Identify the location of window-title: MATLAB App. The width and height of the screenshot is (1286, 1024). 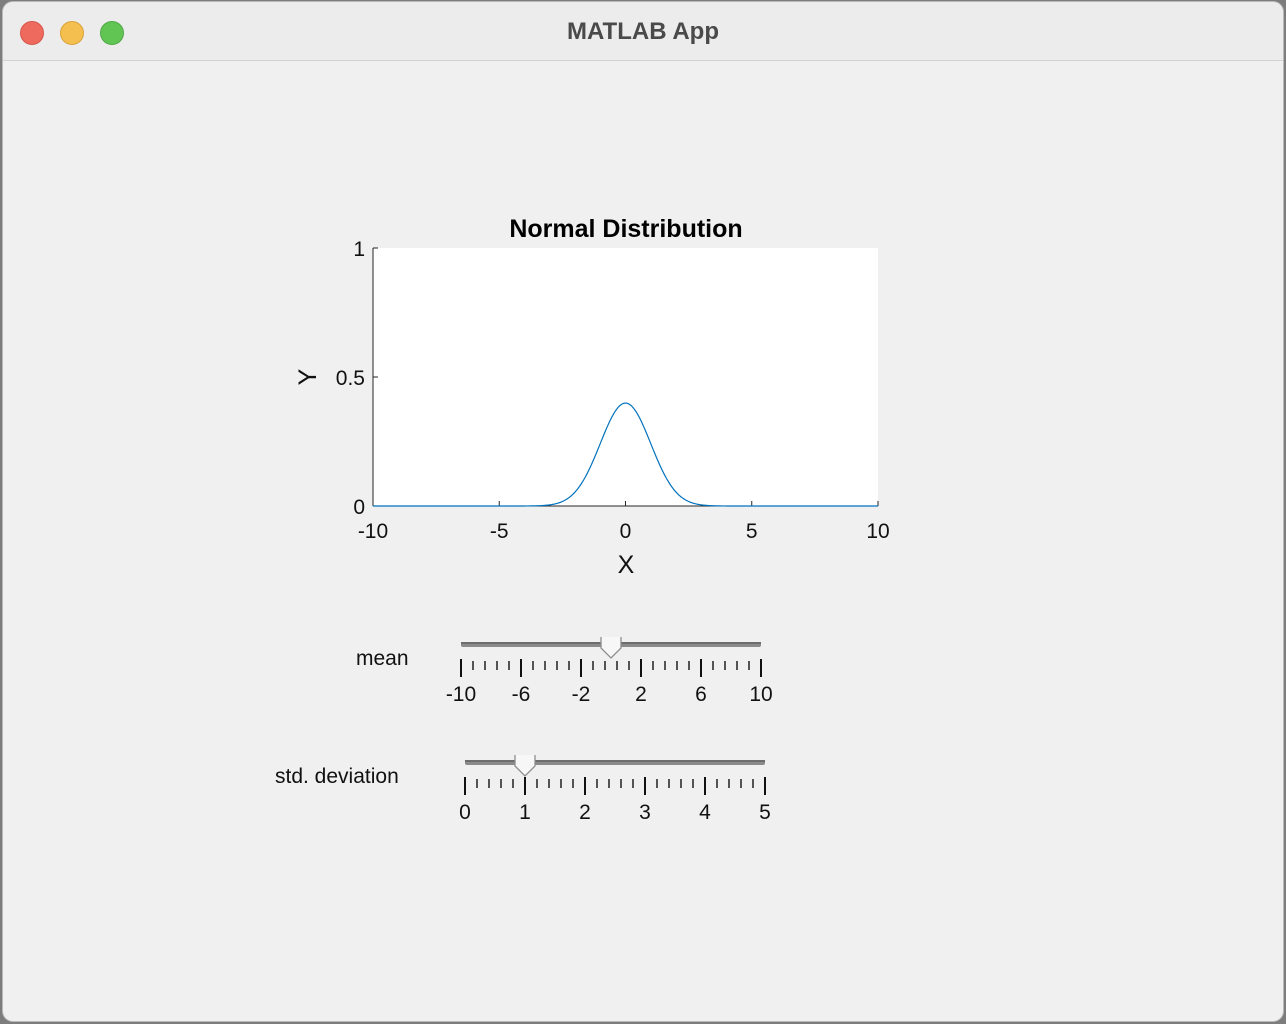
(643, 31).